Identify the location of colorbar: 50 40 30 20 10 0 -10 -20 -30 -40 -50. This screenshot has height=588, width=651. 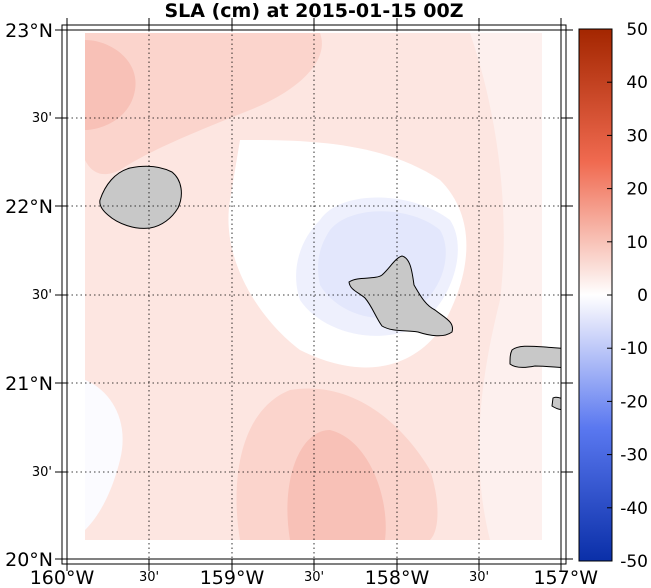
(613, 296).